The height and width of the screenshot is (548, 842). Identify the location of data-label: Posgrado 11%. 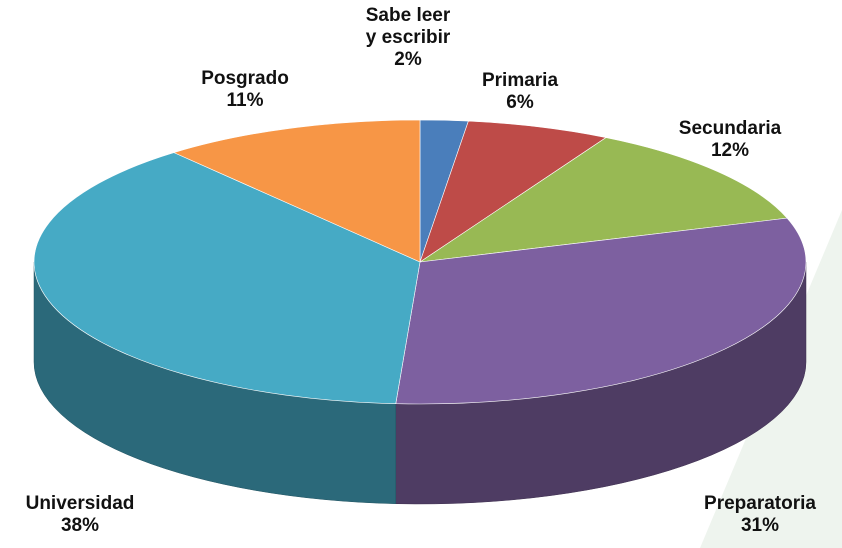
(245, 90).